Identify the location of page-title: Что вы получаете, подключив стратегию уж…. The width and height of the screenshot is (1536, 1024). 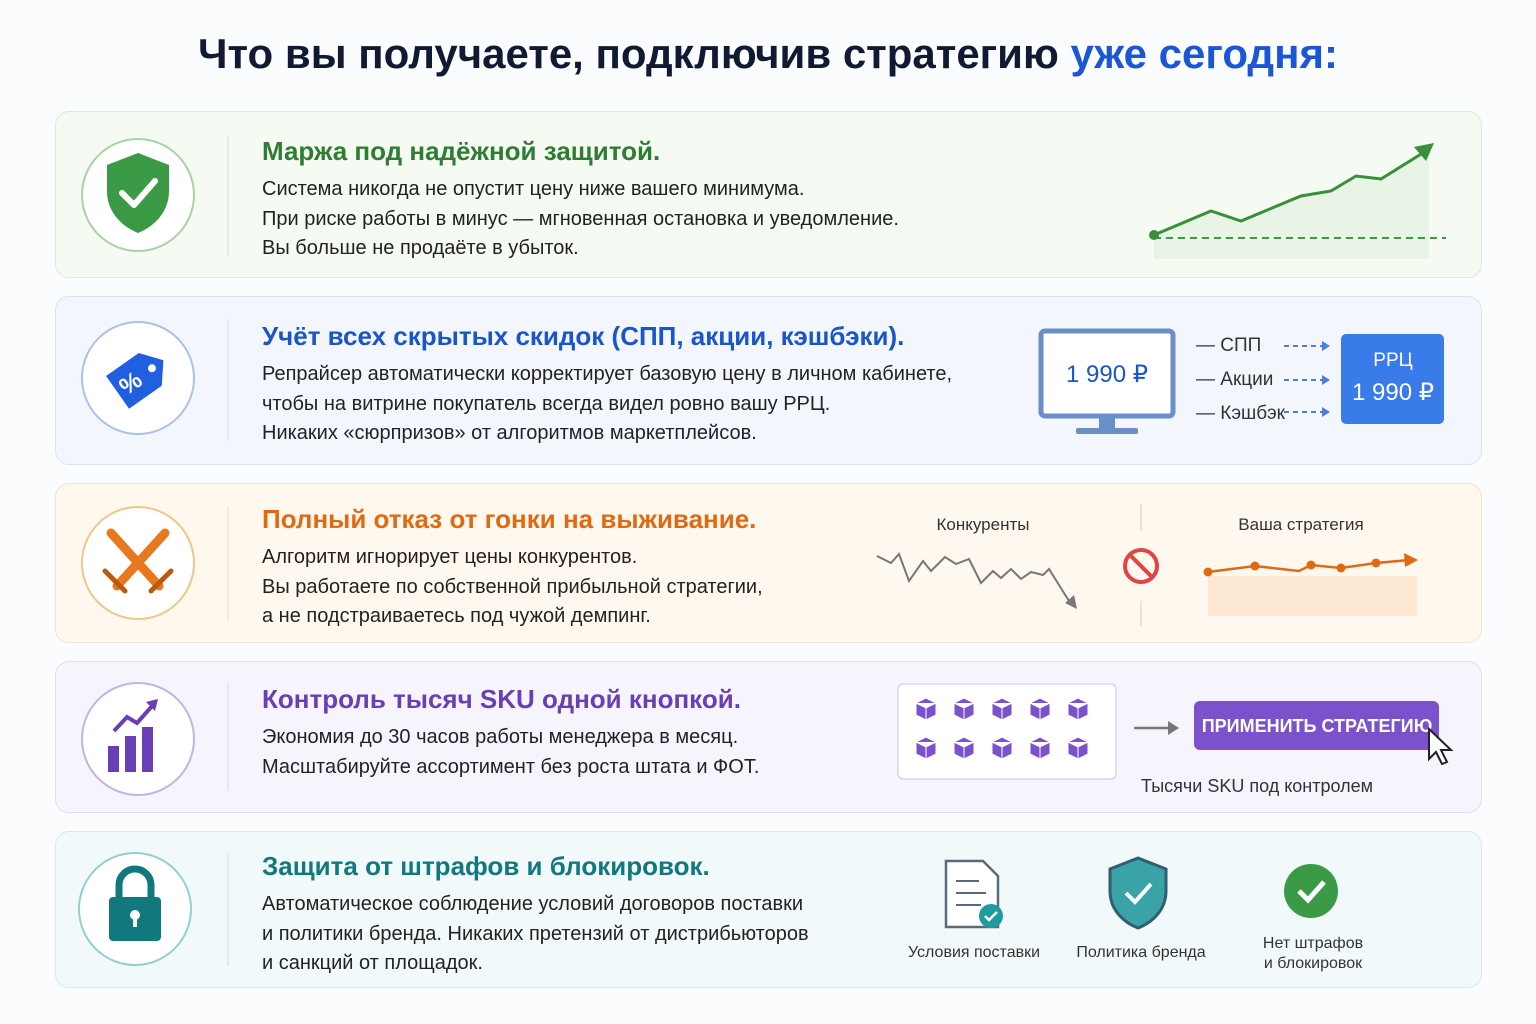
(768, 54).